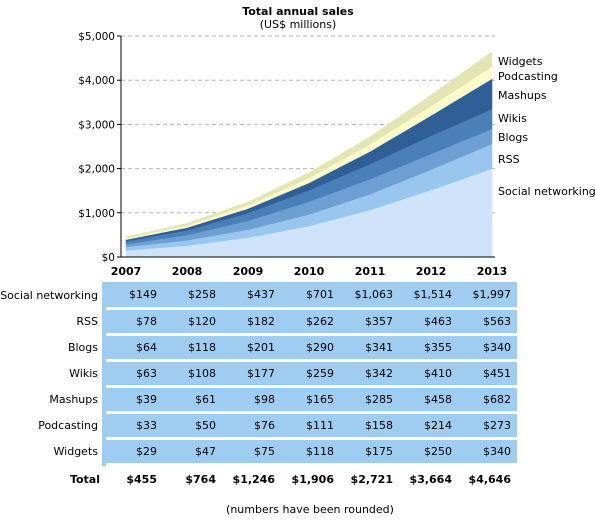 Image resolution: width=595 pixels, height=524 pixels. What do you see at coordinates (251, 348) in the screenshot?
I see `table-cell: $201` at bounding box center [251, 348].